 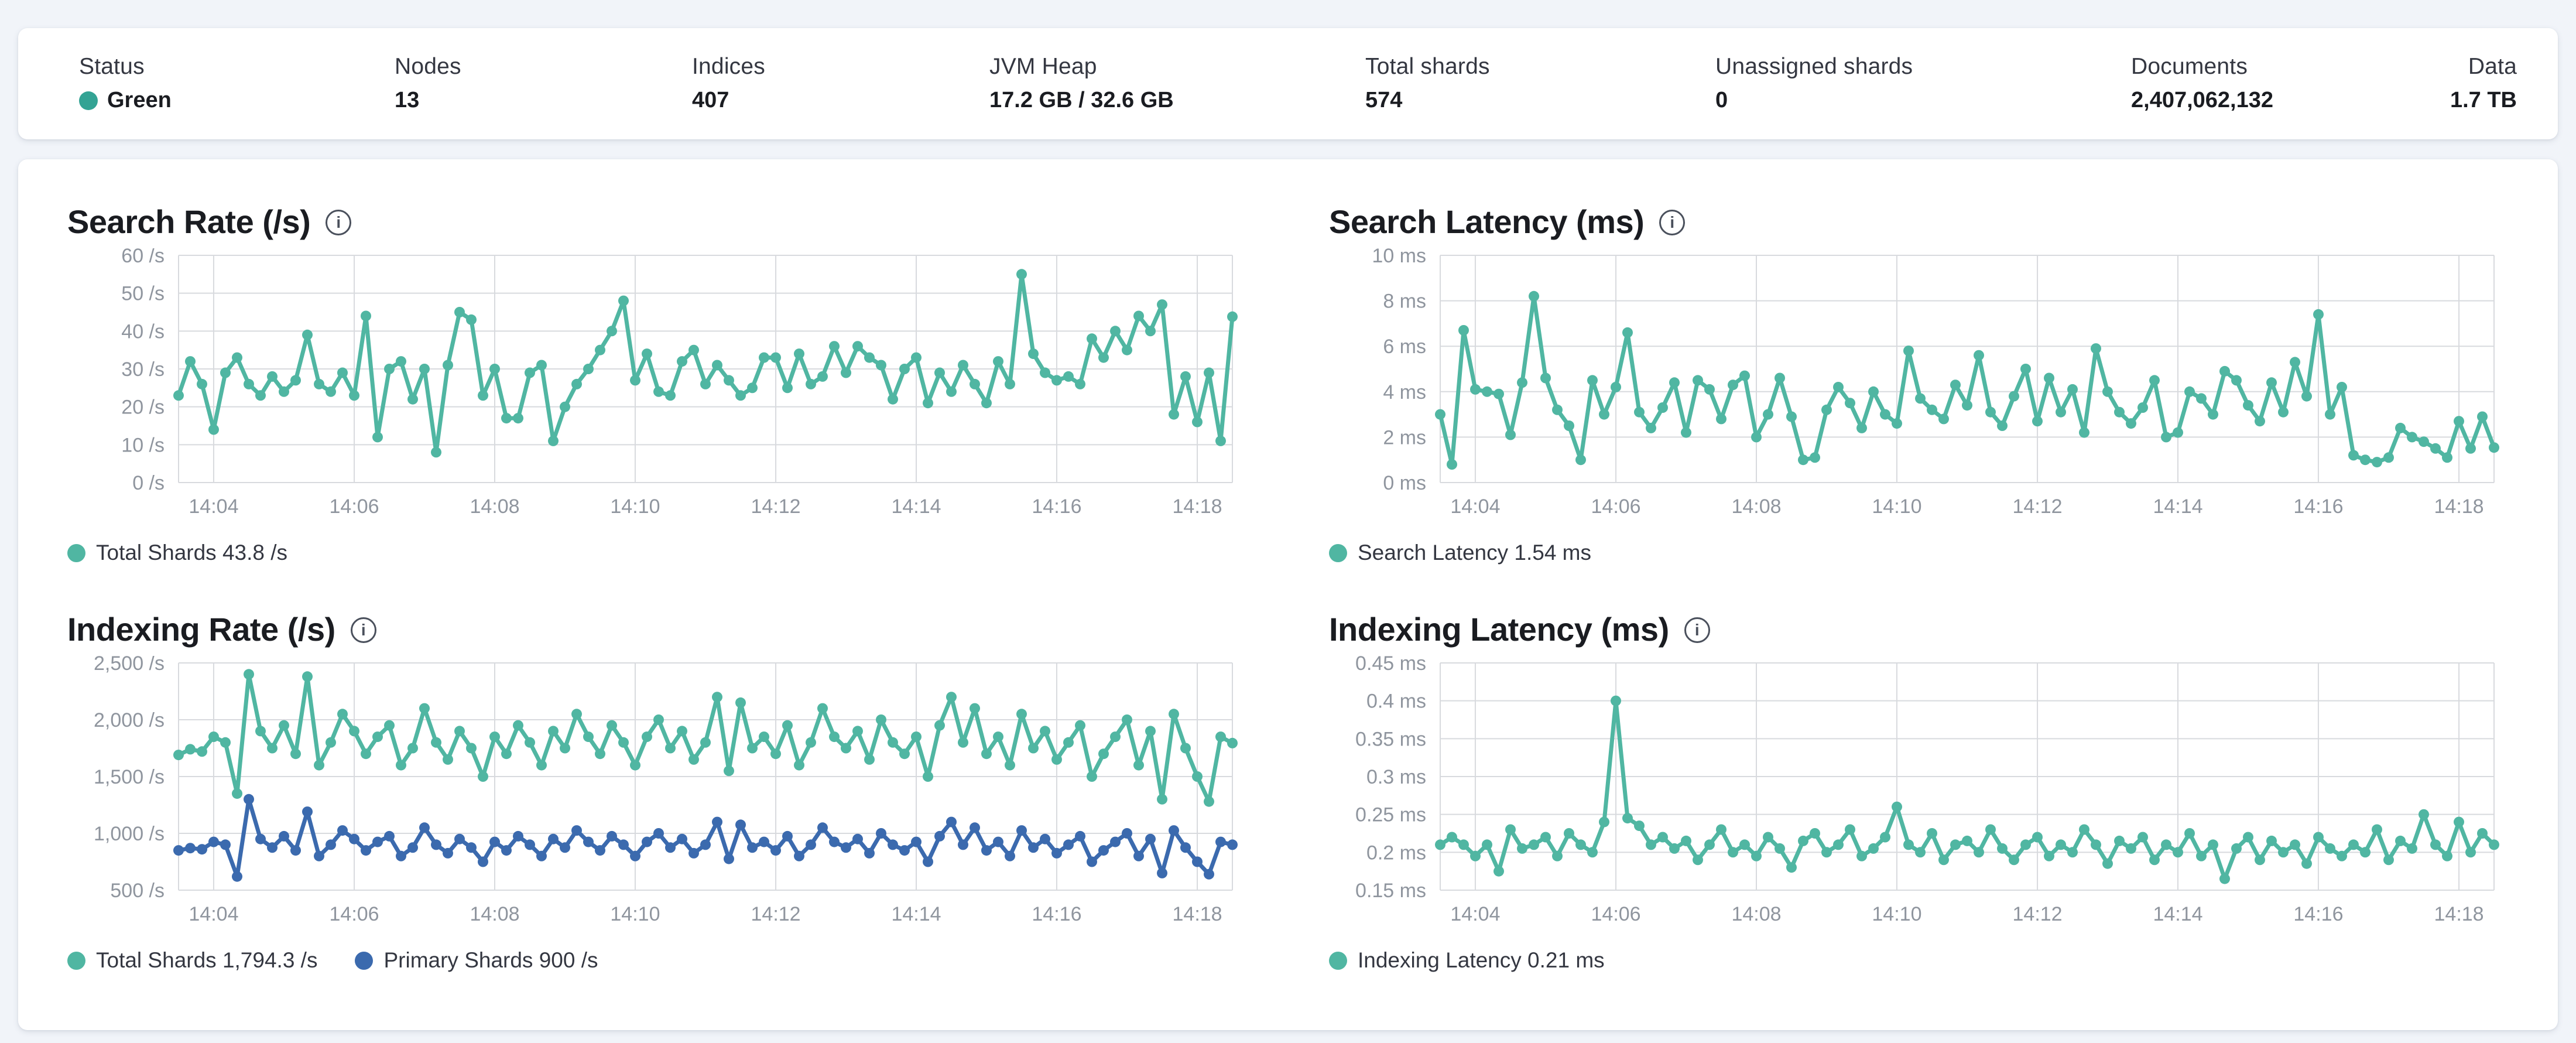 I want to click on stat-status: Status Green, so click(x=125, y=83).